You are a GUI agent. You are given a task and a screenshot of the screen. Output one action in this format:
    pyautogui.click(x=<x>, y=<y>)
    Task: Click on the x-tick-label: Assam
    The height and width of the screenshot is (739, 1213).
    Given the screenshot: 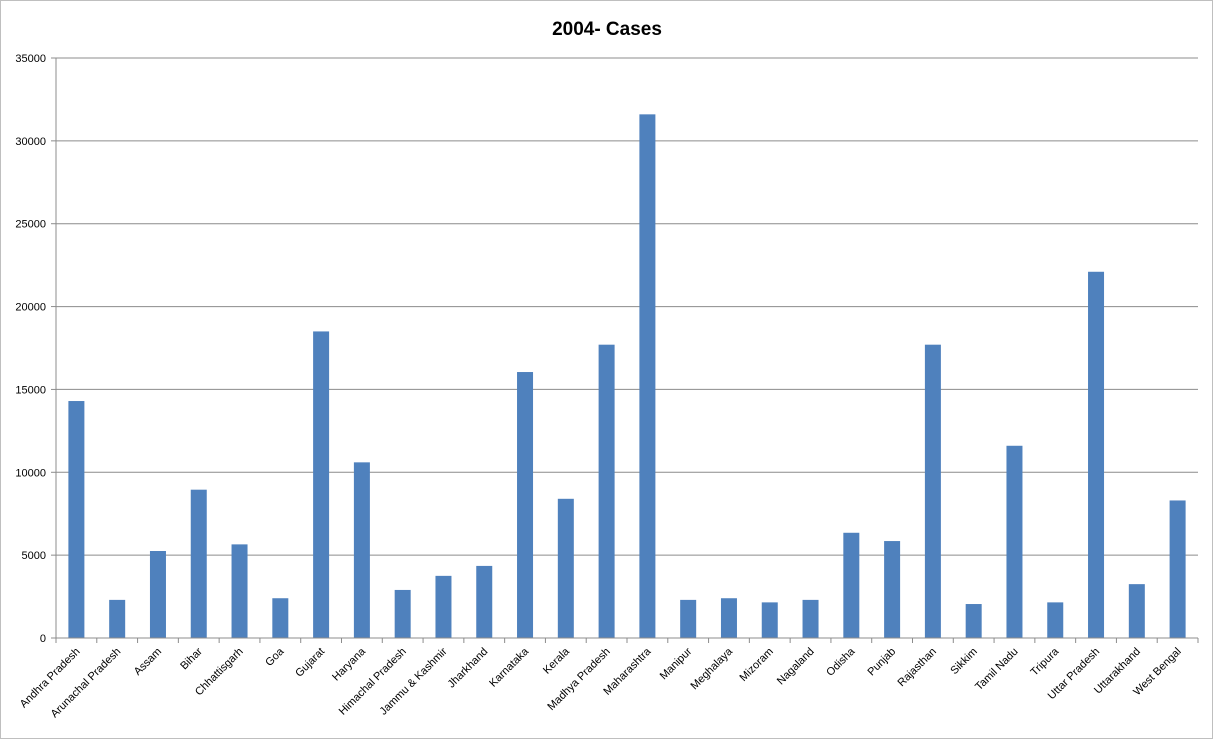 What is the action you would take?
    pyautogui.click(x=148, y=662)
    